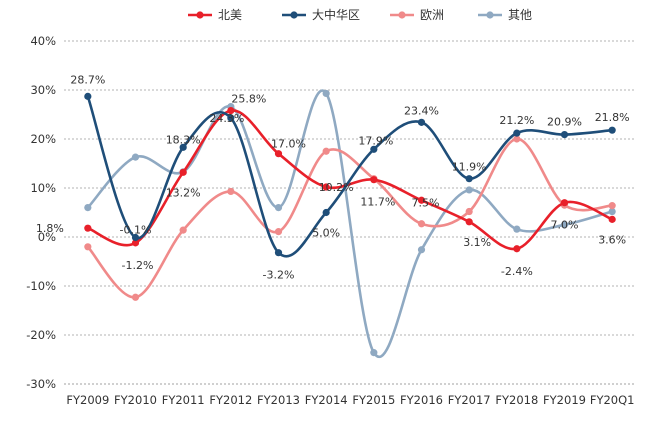 The width and height of the screenshot is (651, 429). What do you see at coordinates (43, 90) in the screenshot?
I see `y-tick-label: 30%` at bounding box center [43, 90].